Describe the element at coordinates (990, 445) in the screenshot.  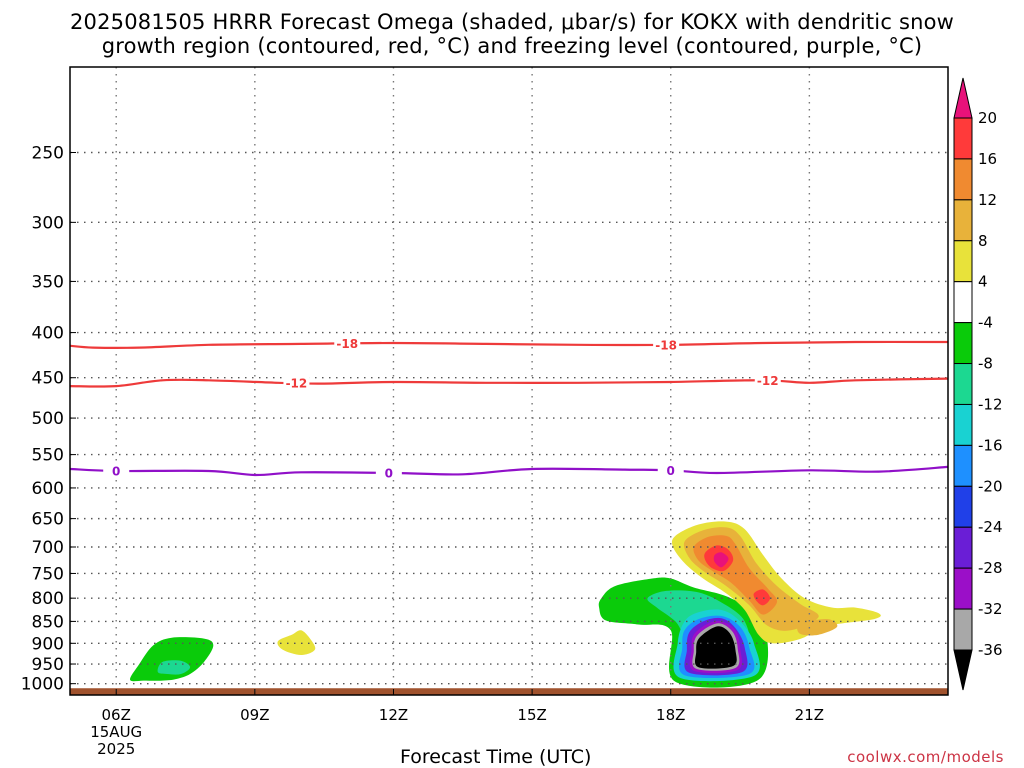
I see `colorbar-label-8: -16` at that location.